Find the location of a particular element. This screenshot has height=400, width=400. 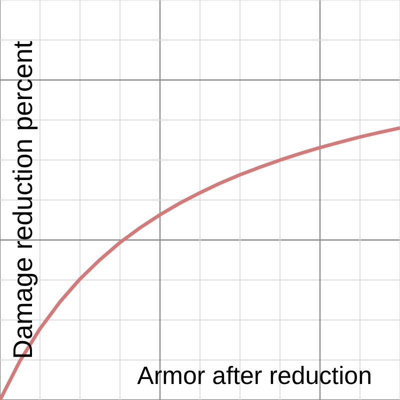

y-axis-title: Damage reduction percent is located at coordinates (23, 200).